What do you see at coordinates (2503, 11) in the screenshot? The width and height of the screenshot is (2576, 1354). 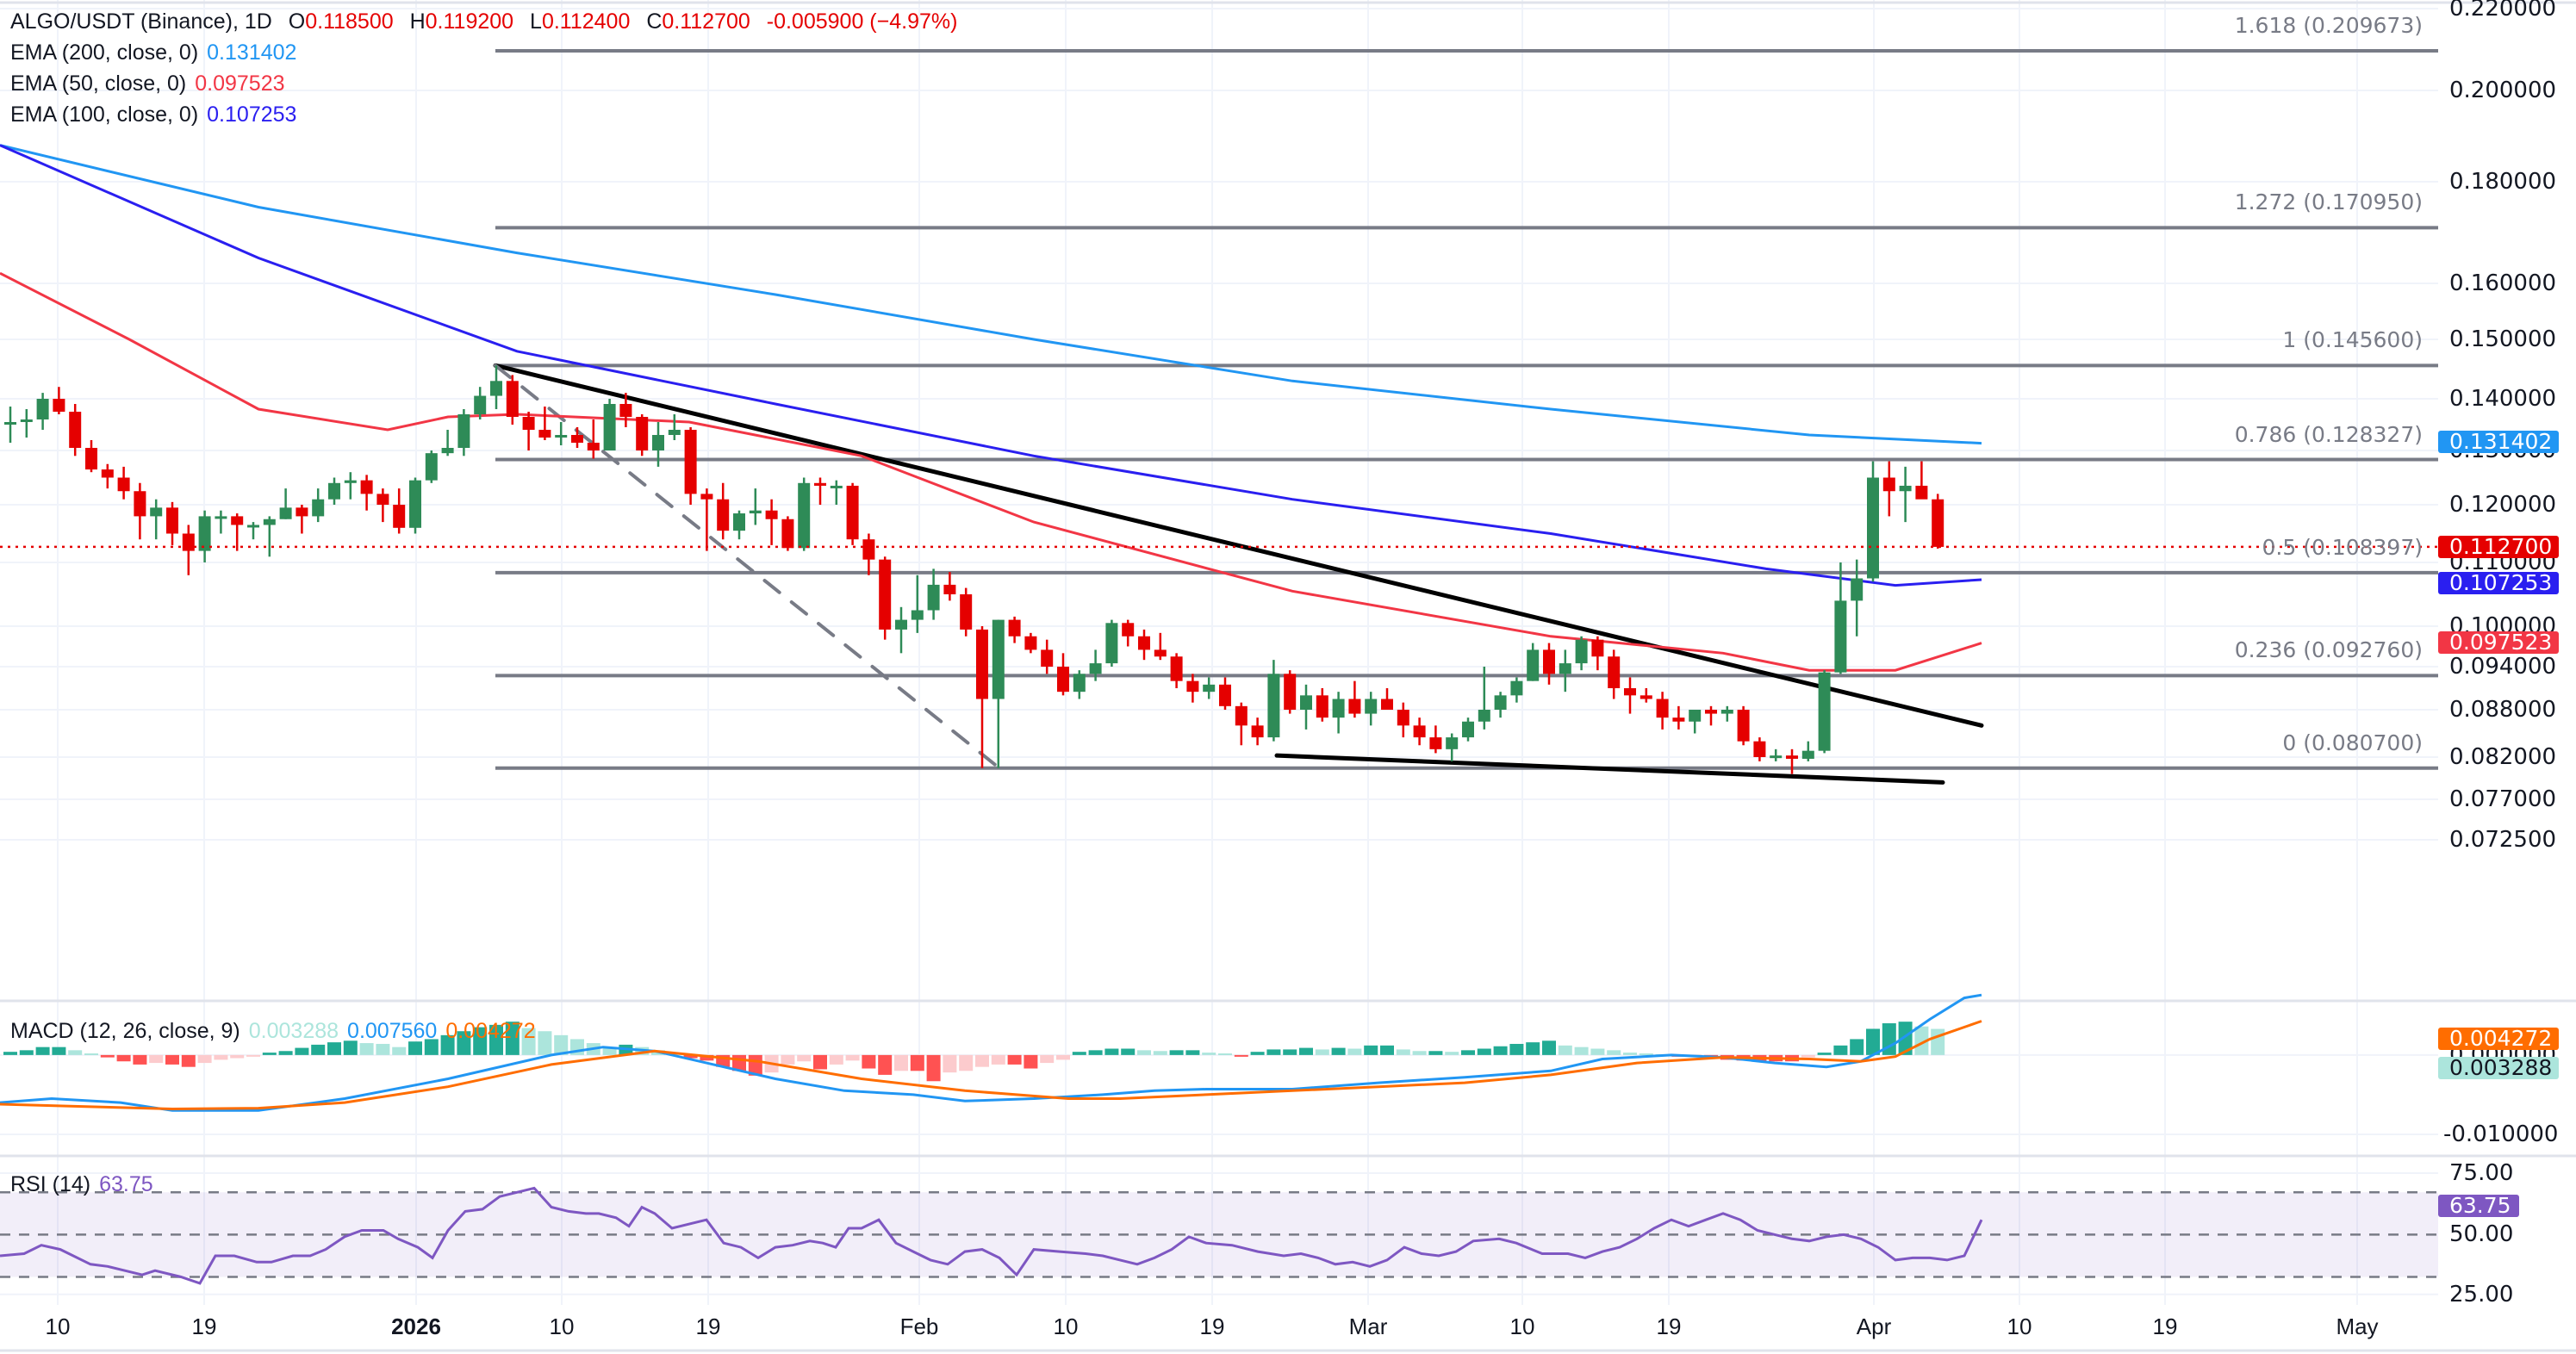 I see `price-axis-tick: 0.220000` at bounding box center [2503, 11].